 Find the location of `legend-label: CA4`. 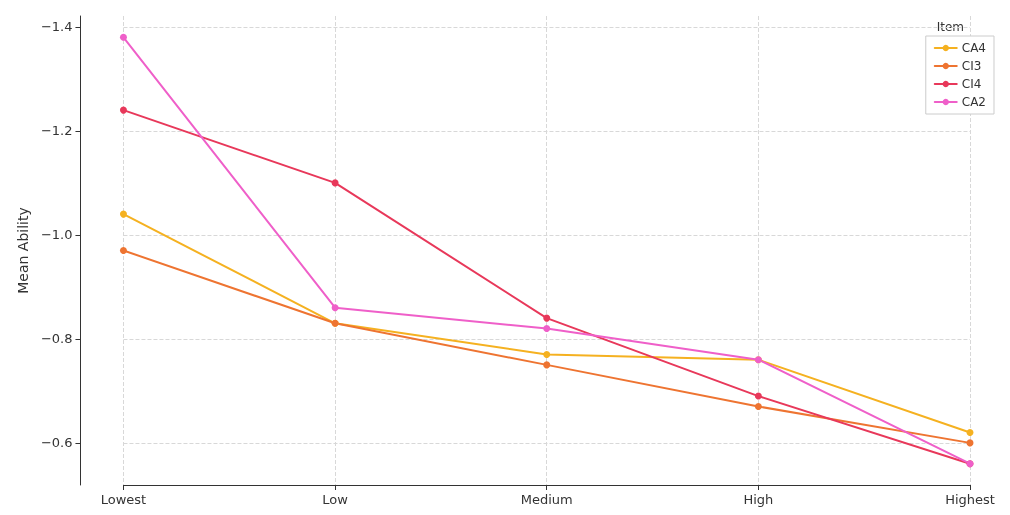

legend-label: CA4 is located at coordinates (974, 48).